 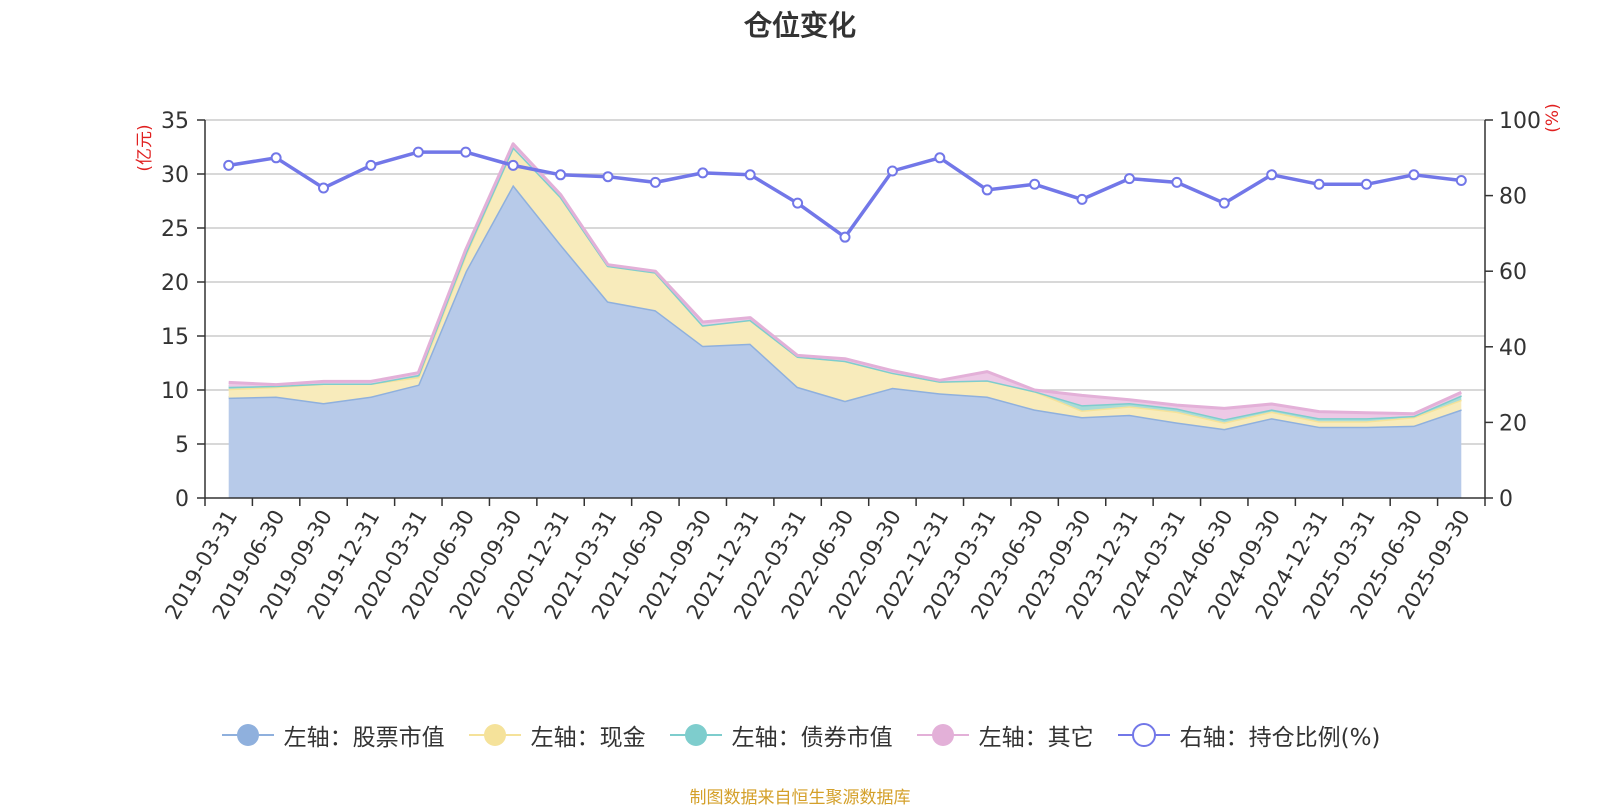 I want to click on chart-title: 仓位变化, so click(x=799, y=25).